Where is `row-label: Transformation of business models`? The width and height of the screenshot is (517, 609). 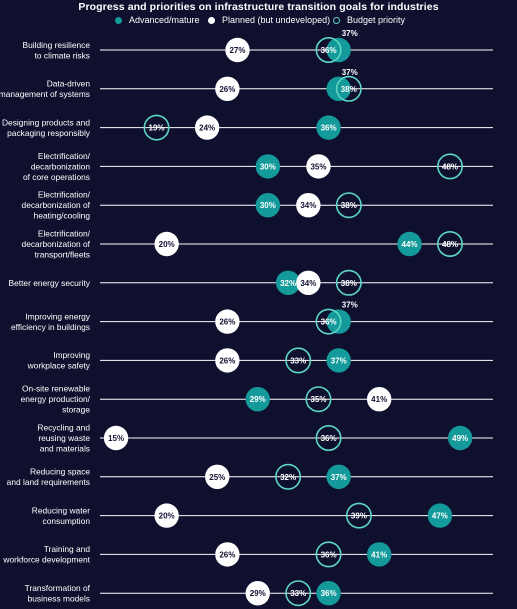 row-label: Transformation of business models is located at coordinates (58, 593).